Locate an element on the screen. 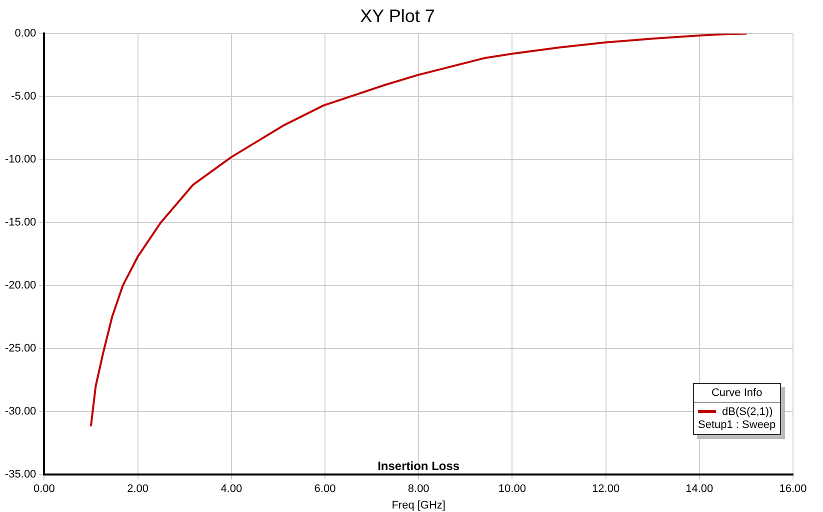  y-tick-label: 0.00 is located at coordinates (25, 34).